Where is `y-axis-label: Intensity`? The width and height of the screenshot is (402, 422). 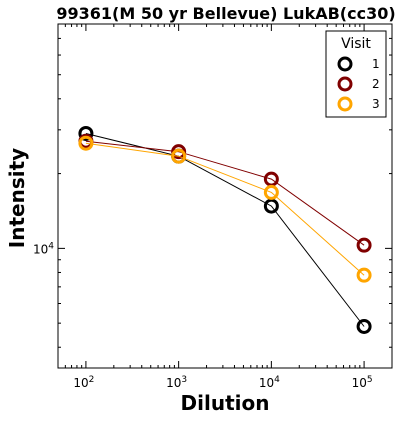
y-axis-label: Intensity is located at coordinates (17, 198).